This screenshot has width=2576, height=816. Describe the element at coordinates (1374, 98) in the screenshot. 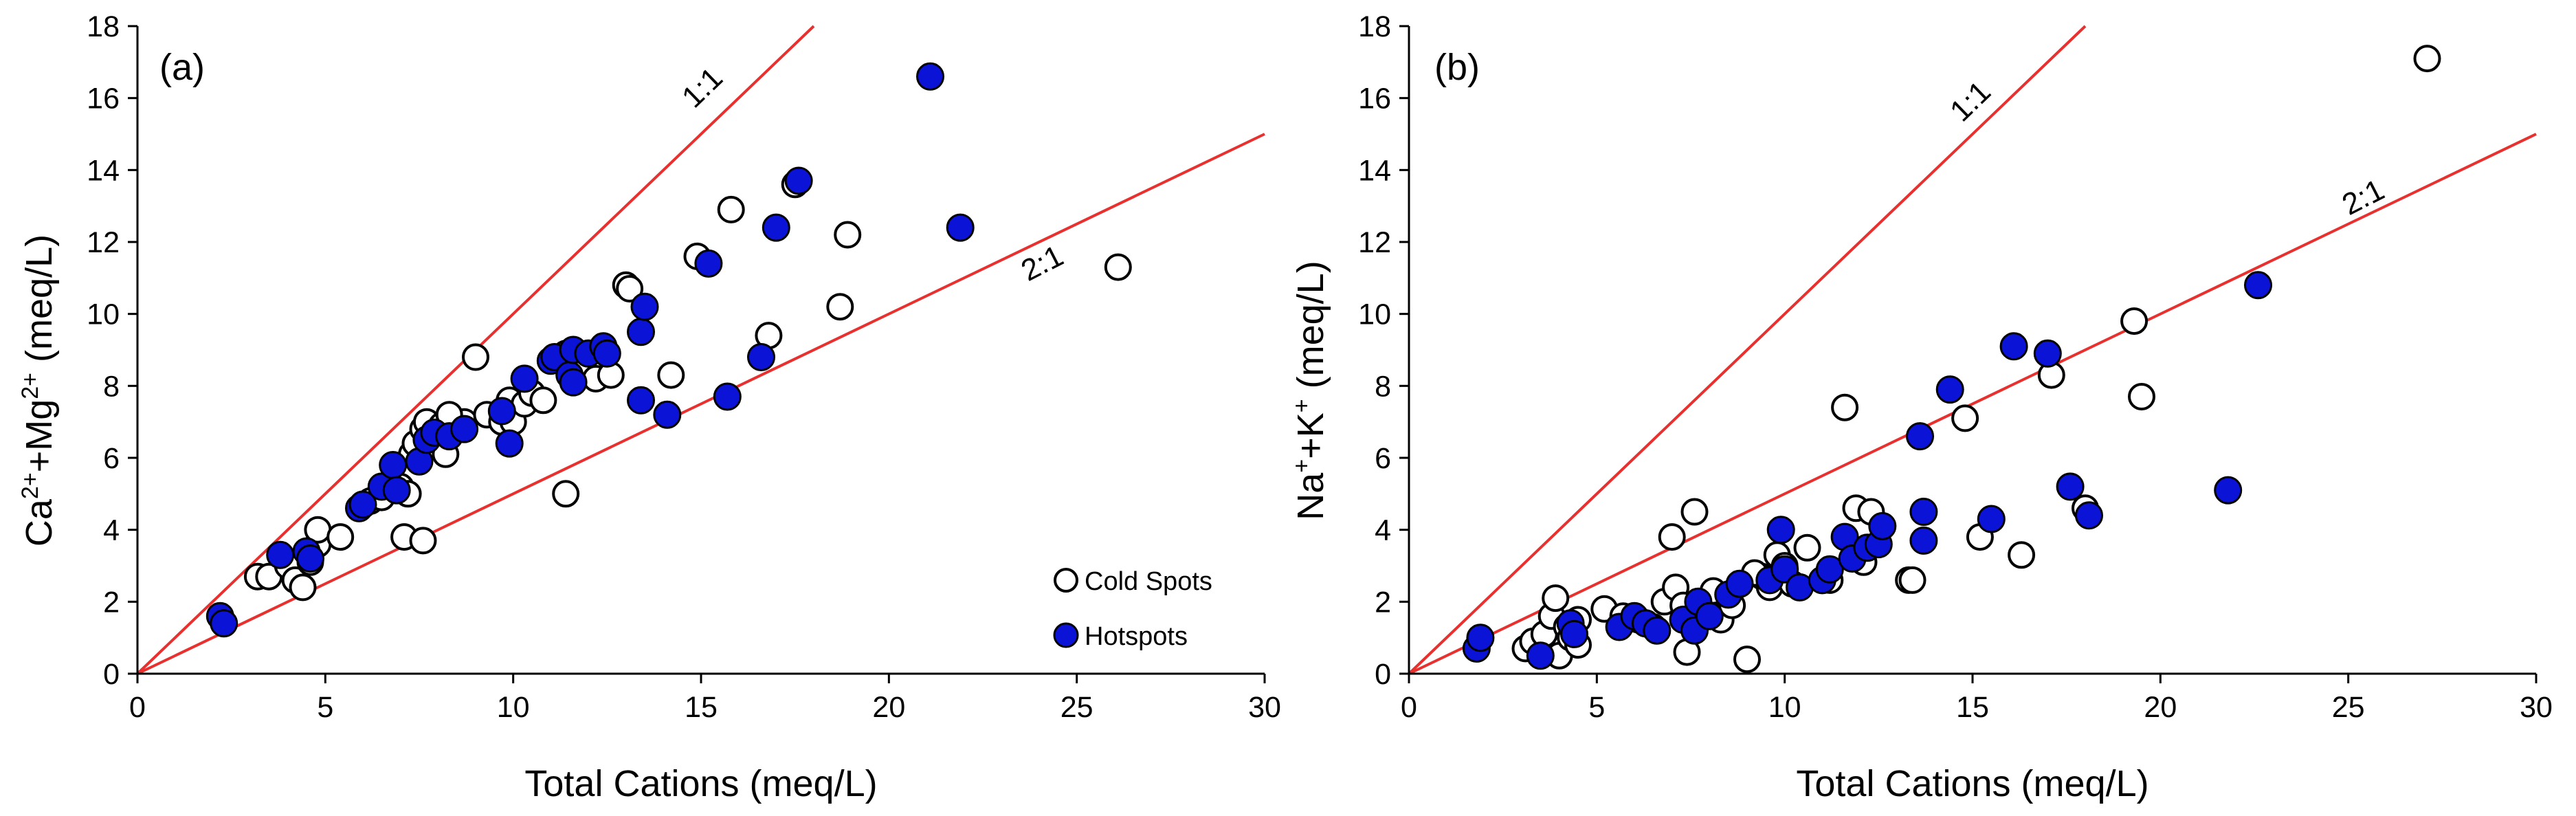

I see `y-tick-label-b: 16` at that location.